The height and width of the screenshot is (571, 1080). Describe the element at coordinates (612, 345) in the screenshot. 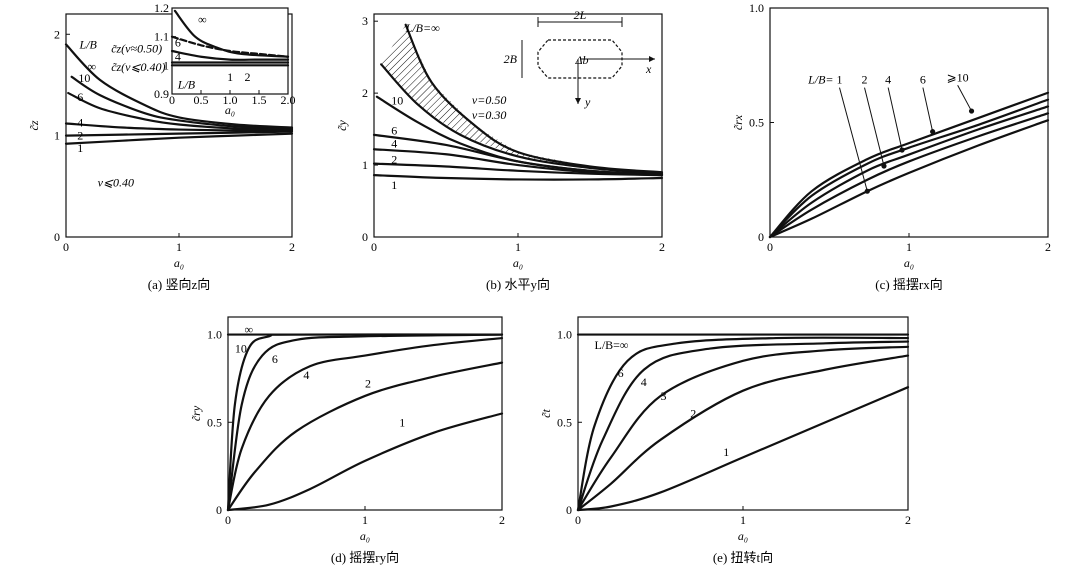

I see `series-label: L/B=∞` at that location.